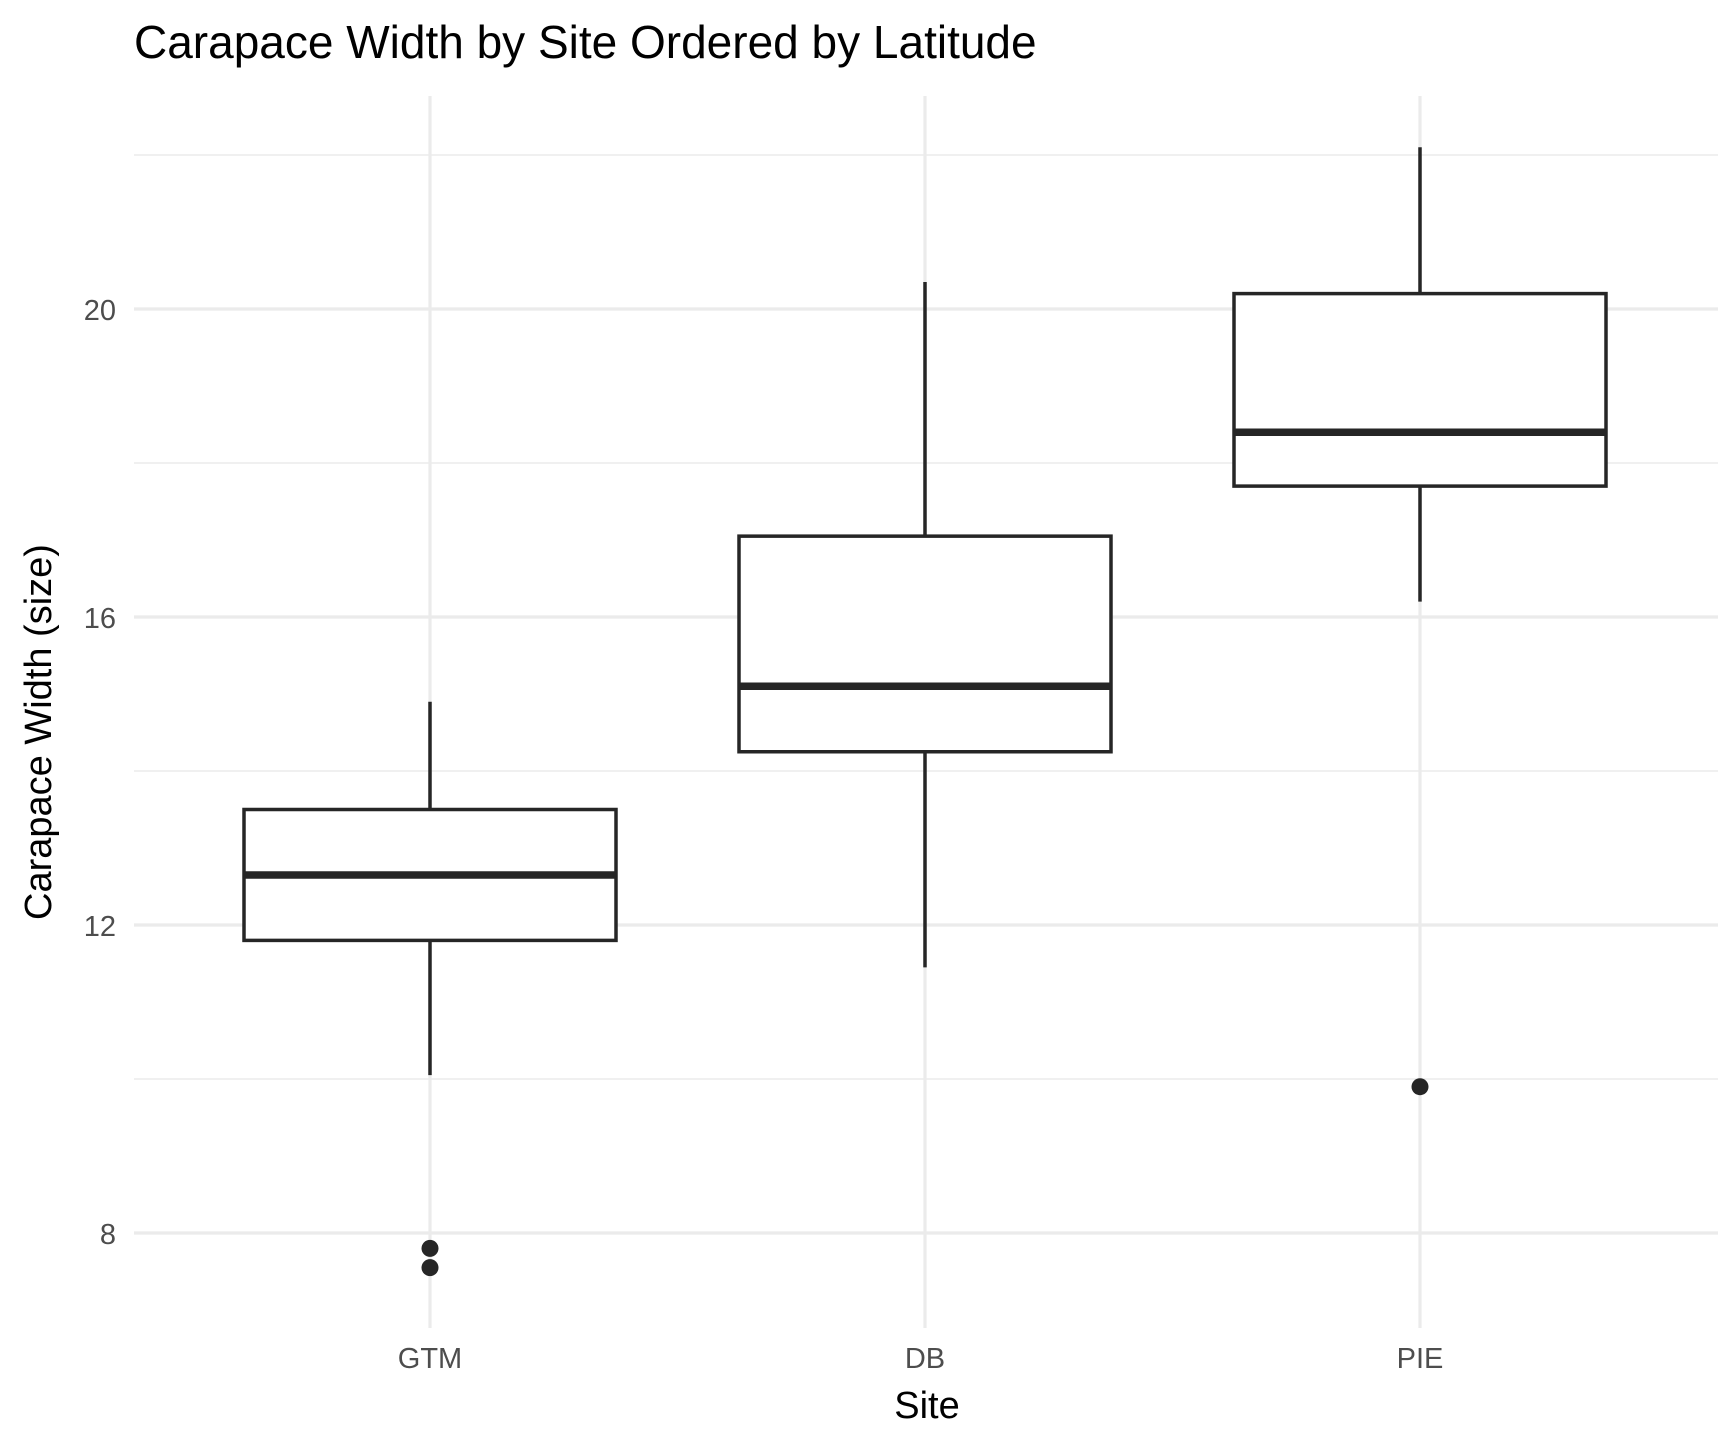  I want to click on x-axis-title: Site, so click(926, 1406).